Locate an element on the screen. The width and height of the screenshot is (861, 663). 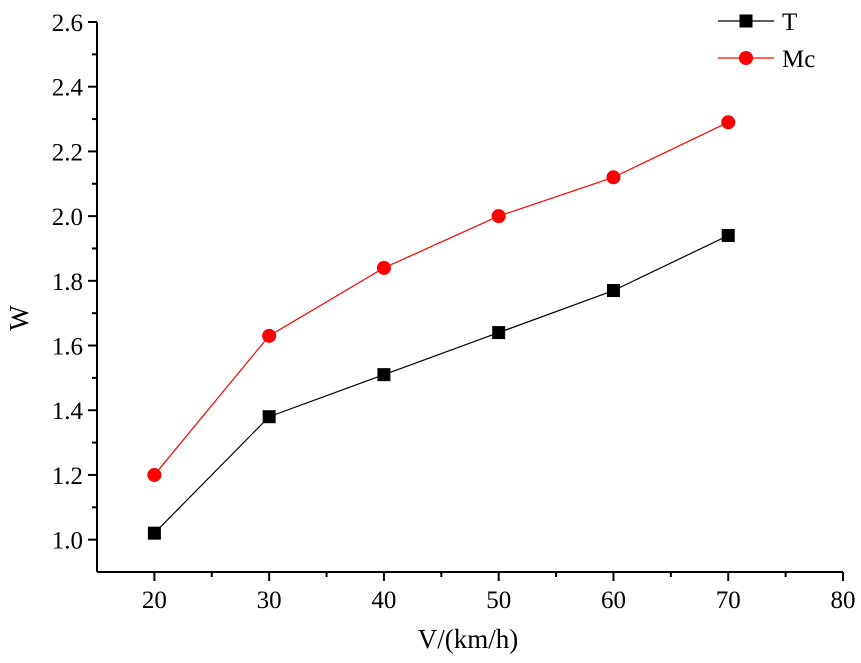
x-tick-label: 70 is located at coordinates (728, 600).